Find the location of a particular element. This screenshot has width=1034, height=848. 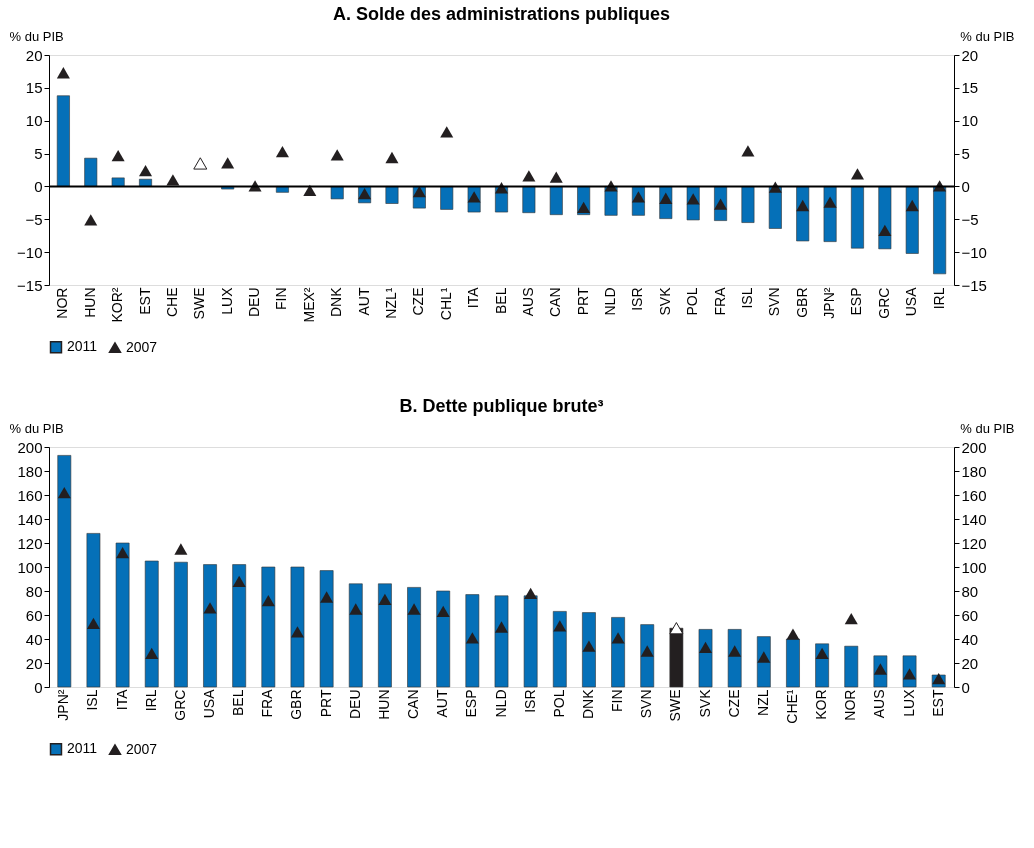

y2-tick-label: 120 is located at coordinates (974, 543).